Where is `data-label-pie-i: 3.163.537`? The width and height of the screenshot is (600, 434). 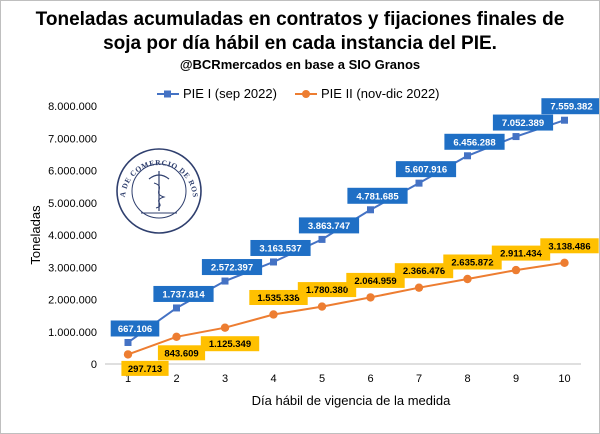 data-label-pie-i: 3.163.537 is located at coordinates (280, 248).